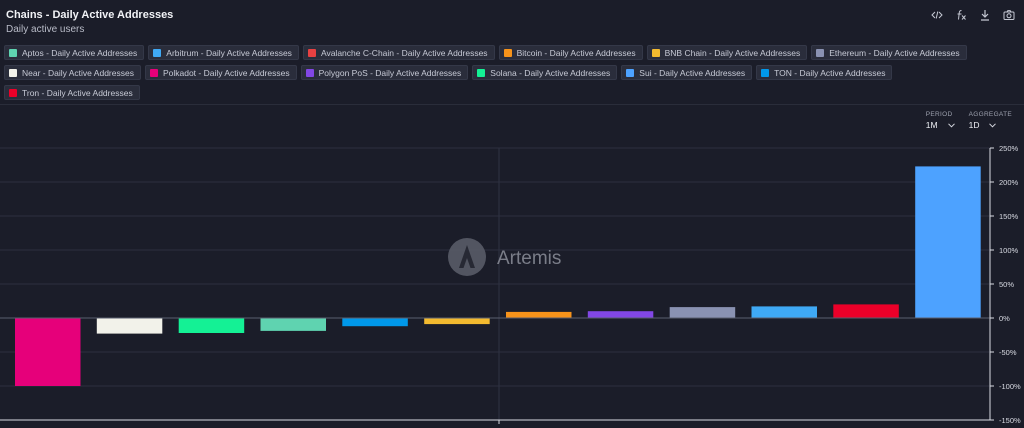 The image size is (1024, 428). I want to click on download-icon, so click(985, 15).